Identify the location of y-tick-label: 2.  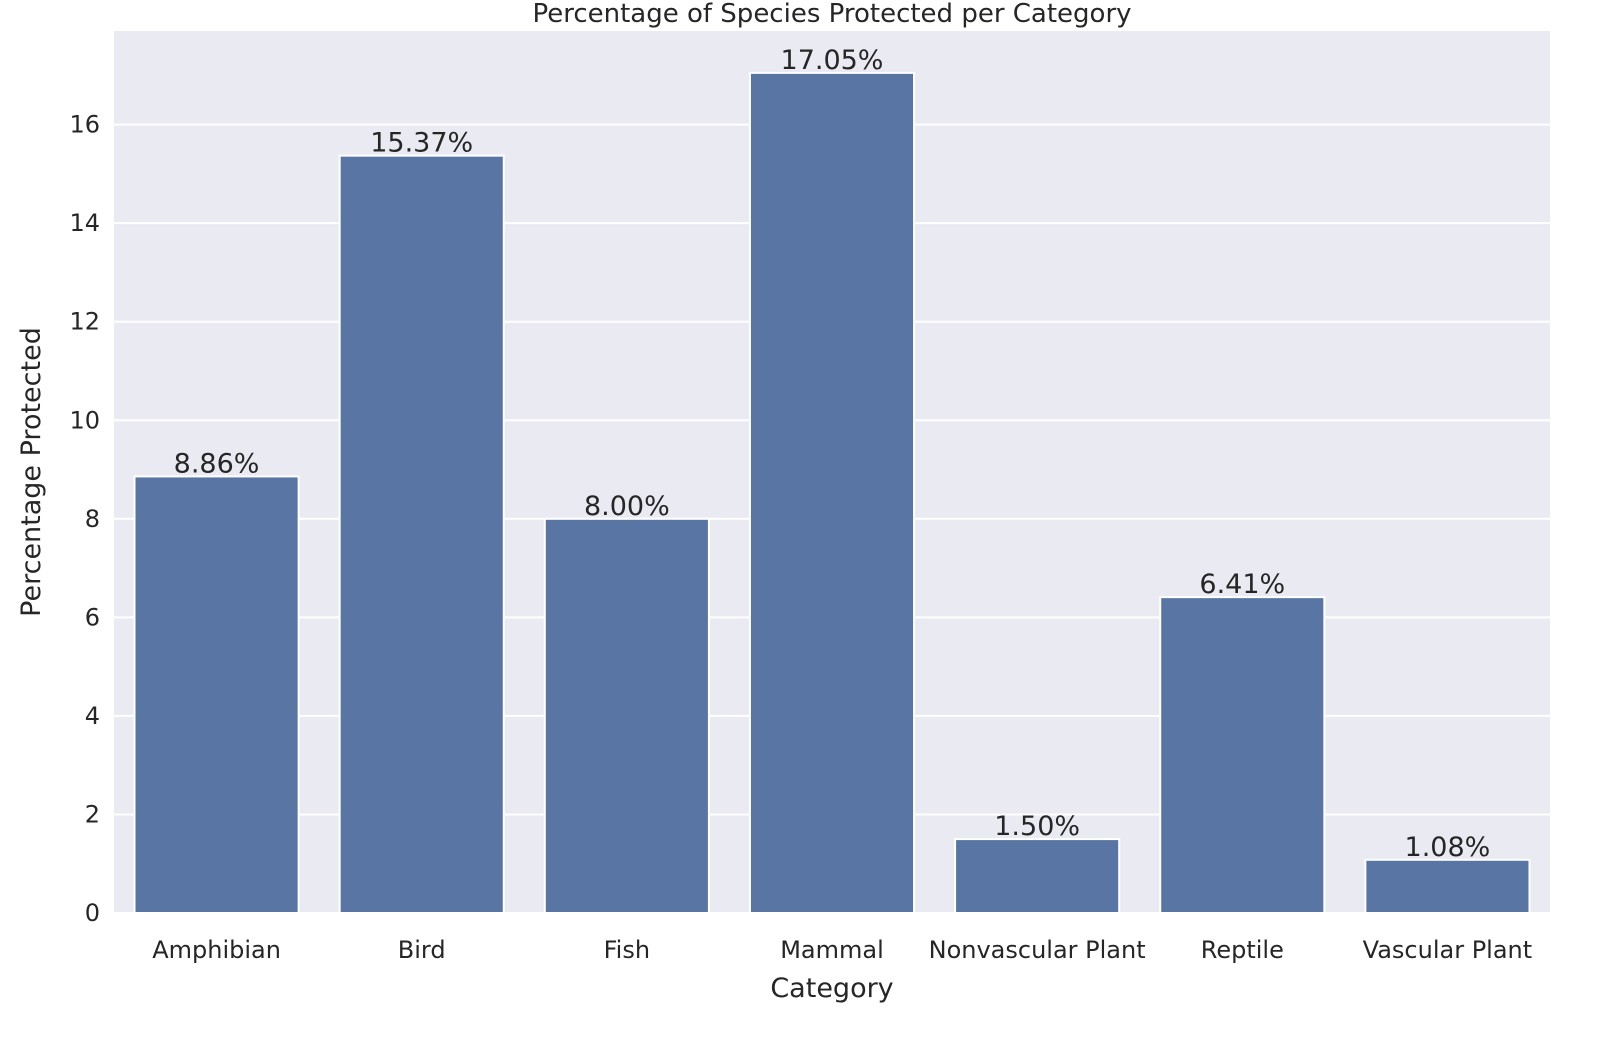
(92, 814).